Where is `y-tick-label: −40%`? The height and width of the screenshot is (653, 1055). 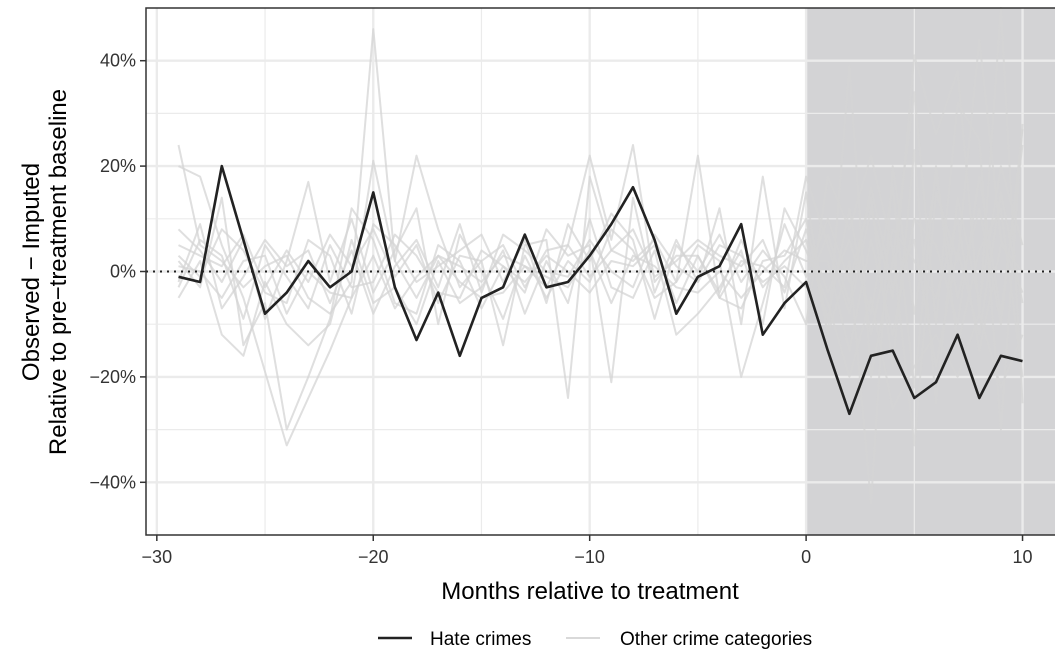 y-tick-label: −40% is located at coordinates (112, 482).